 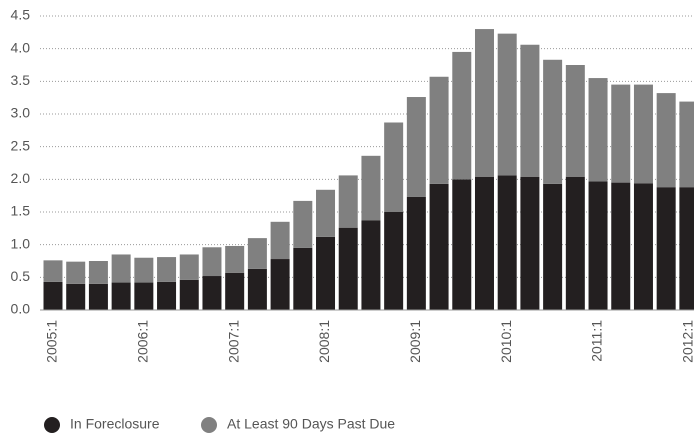 What do you see at coordinates (597, 341) in the screenshot?
I see `x-tick-label: 2011:1` at bounding box center [597, 341].